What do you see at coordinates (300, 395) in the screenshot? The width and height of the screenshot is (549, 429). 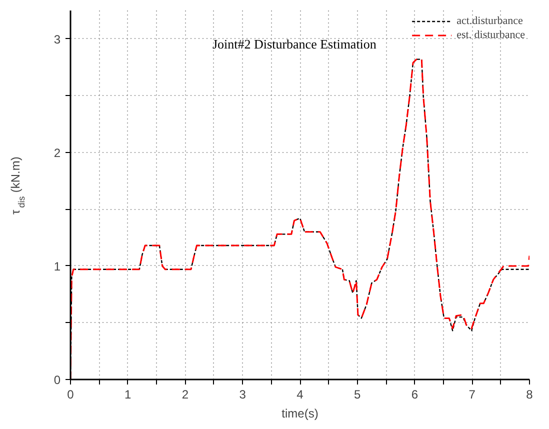 I see `x-tick-label: 4` at bounding box center [300, 395].